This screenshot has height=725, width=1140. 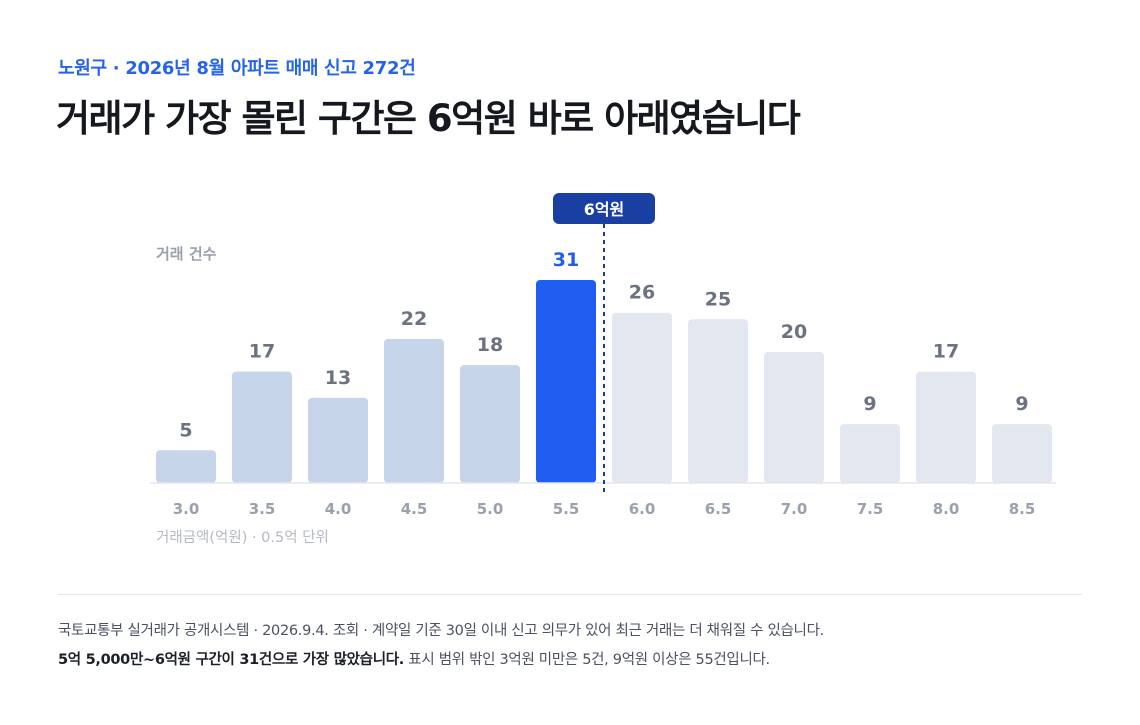 I want to click on value-label-5.0: 18, so click(x=490, y=345).